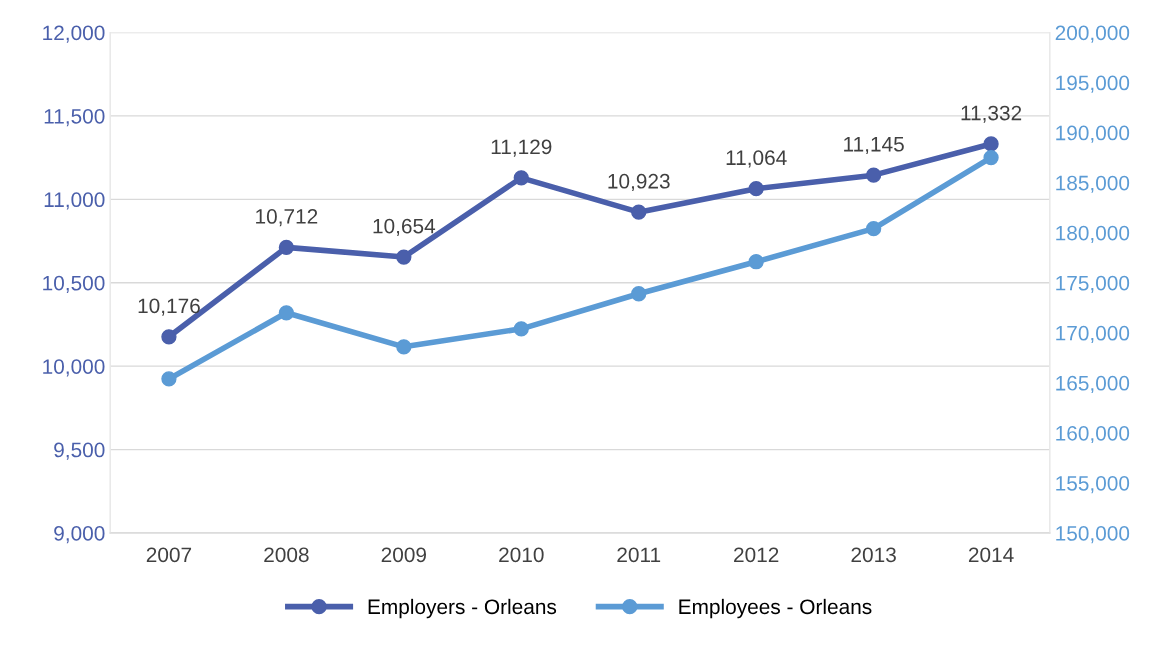  What do you see at coordinates (639, 555) in the screenshot?
I see `x-tick-label: 2011` at bounding box center [639, 555].